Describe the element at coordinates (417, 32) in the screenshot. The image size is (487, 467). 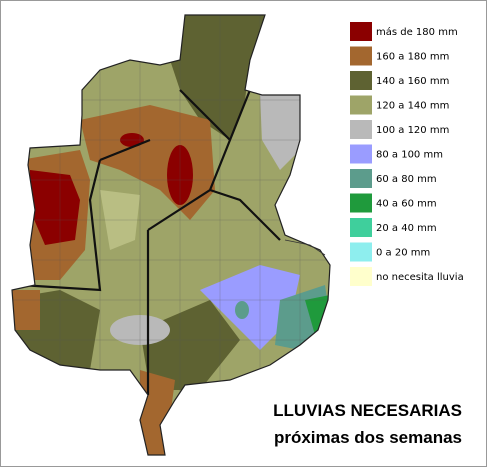
I see `legend-label: más de 180 mm` at that location.